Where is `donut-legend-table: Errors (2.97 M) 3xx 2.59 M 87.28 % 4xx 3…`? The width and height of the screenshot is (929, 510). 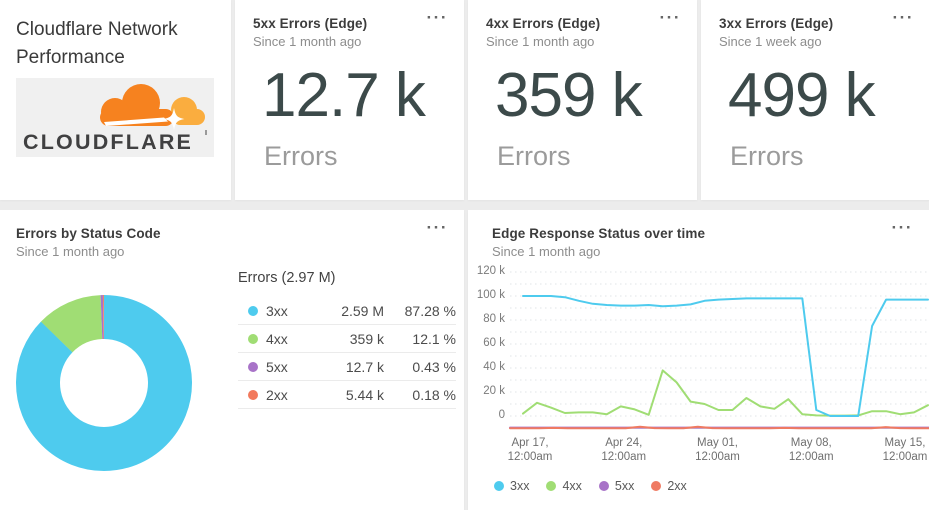 donut-legend-table: Errors (2.97 M) 3xx 2.59 M 87.28 % 4xx 3… is located at coordinates (347, 339).